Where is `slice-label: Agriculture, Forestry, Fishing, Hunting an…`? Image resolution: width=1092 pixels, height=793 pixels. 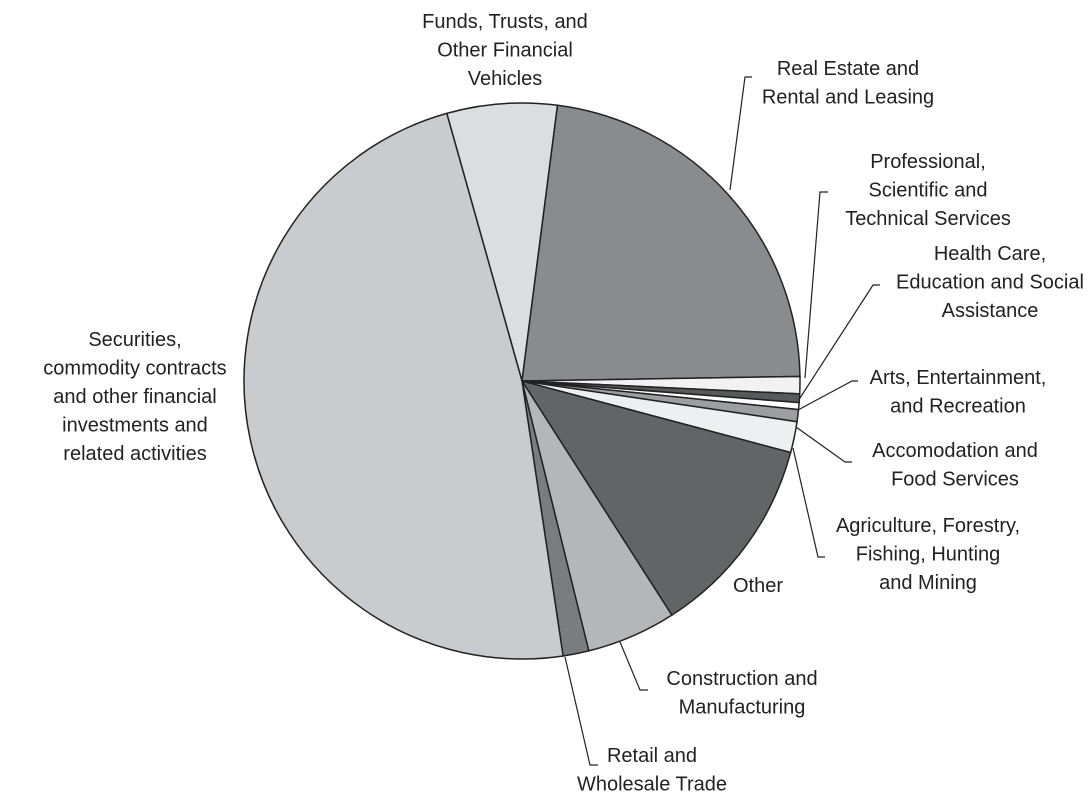 slice-label: Agriculture, Forestry, Fishing, Hunting an… is located at coordinates (928, 554).